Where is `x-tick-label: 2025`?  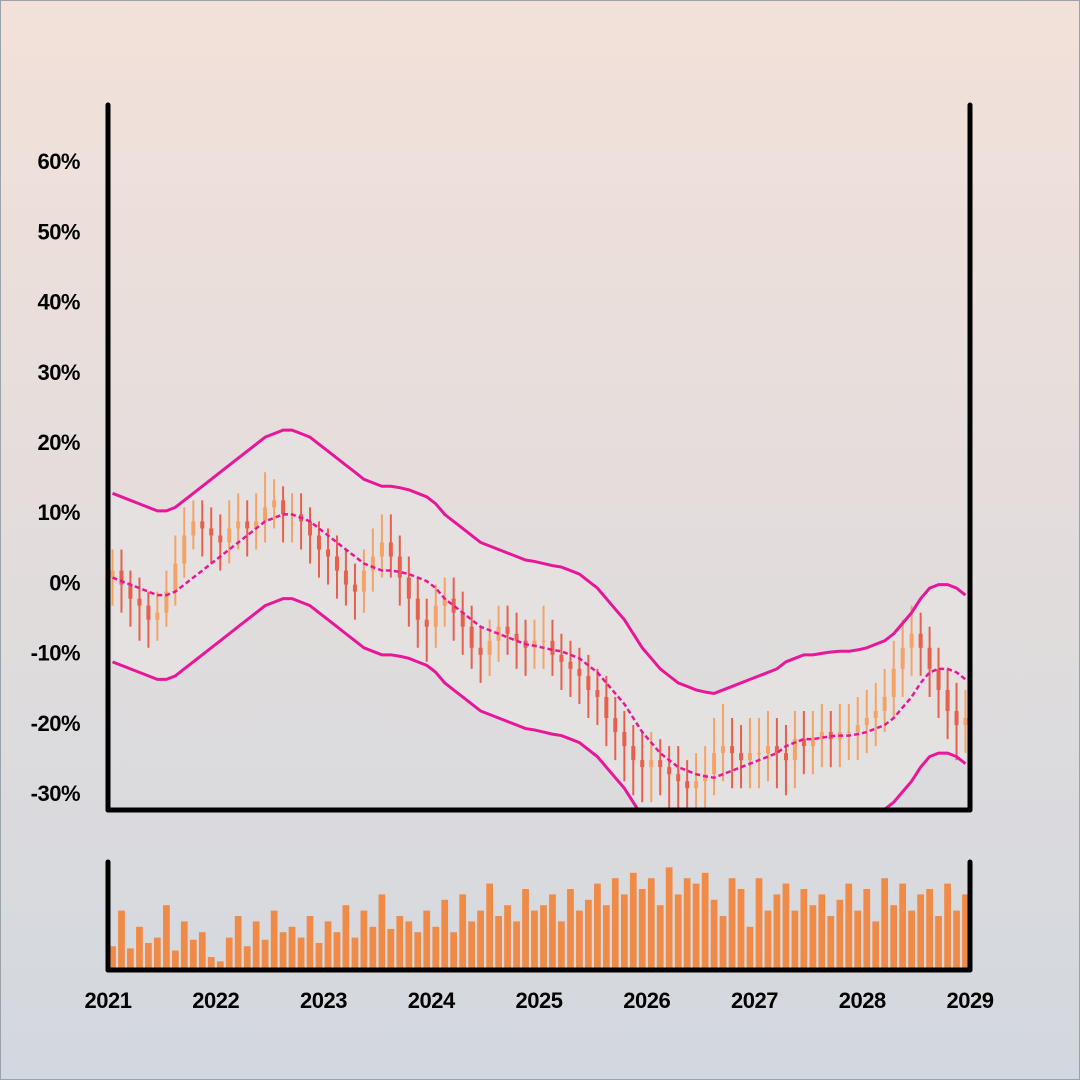 x-tick-label: 2025 is located at coordinates (539, 1000).